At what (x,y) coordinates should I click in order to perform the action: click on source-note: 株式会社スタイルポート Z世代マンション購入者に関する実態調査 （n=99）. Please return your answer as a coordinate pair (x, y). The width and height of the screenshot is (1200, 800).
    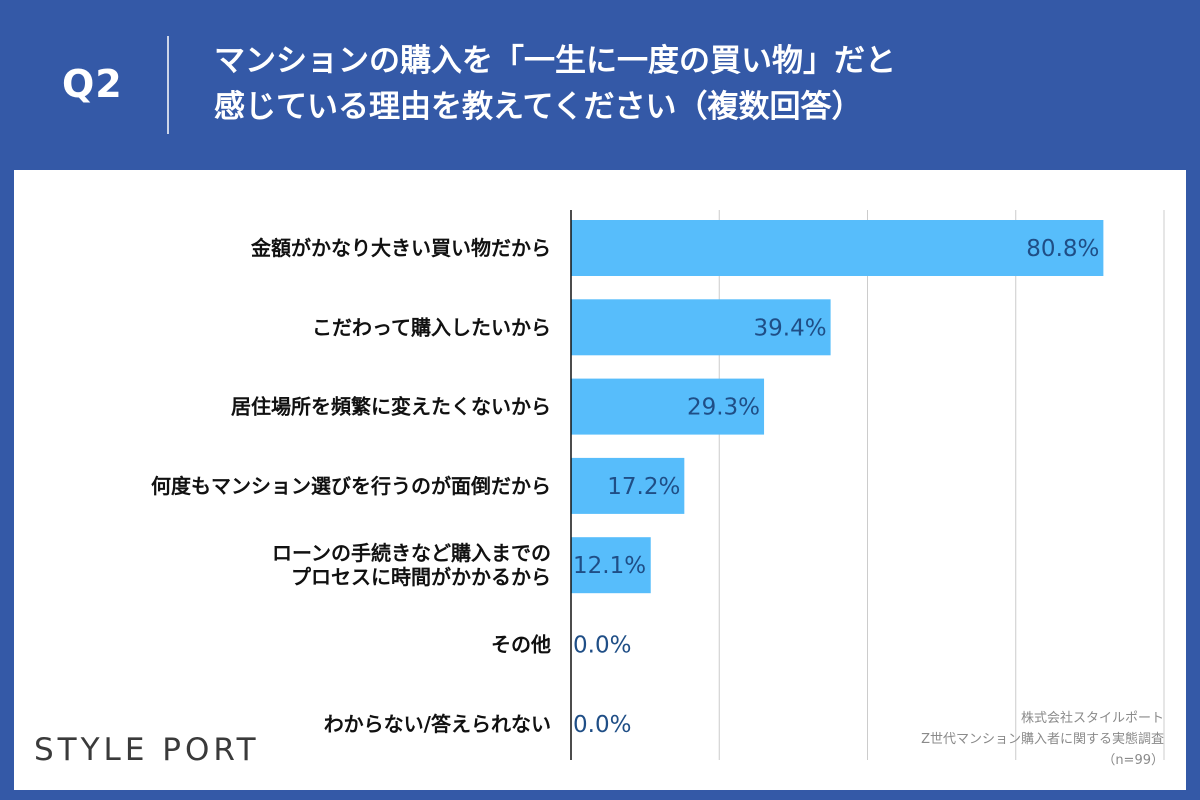
    Looking at the image, I should click on (1042, 739).